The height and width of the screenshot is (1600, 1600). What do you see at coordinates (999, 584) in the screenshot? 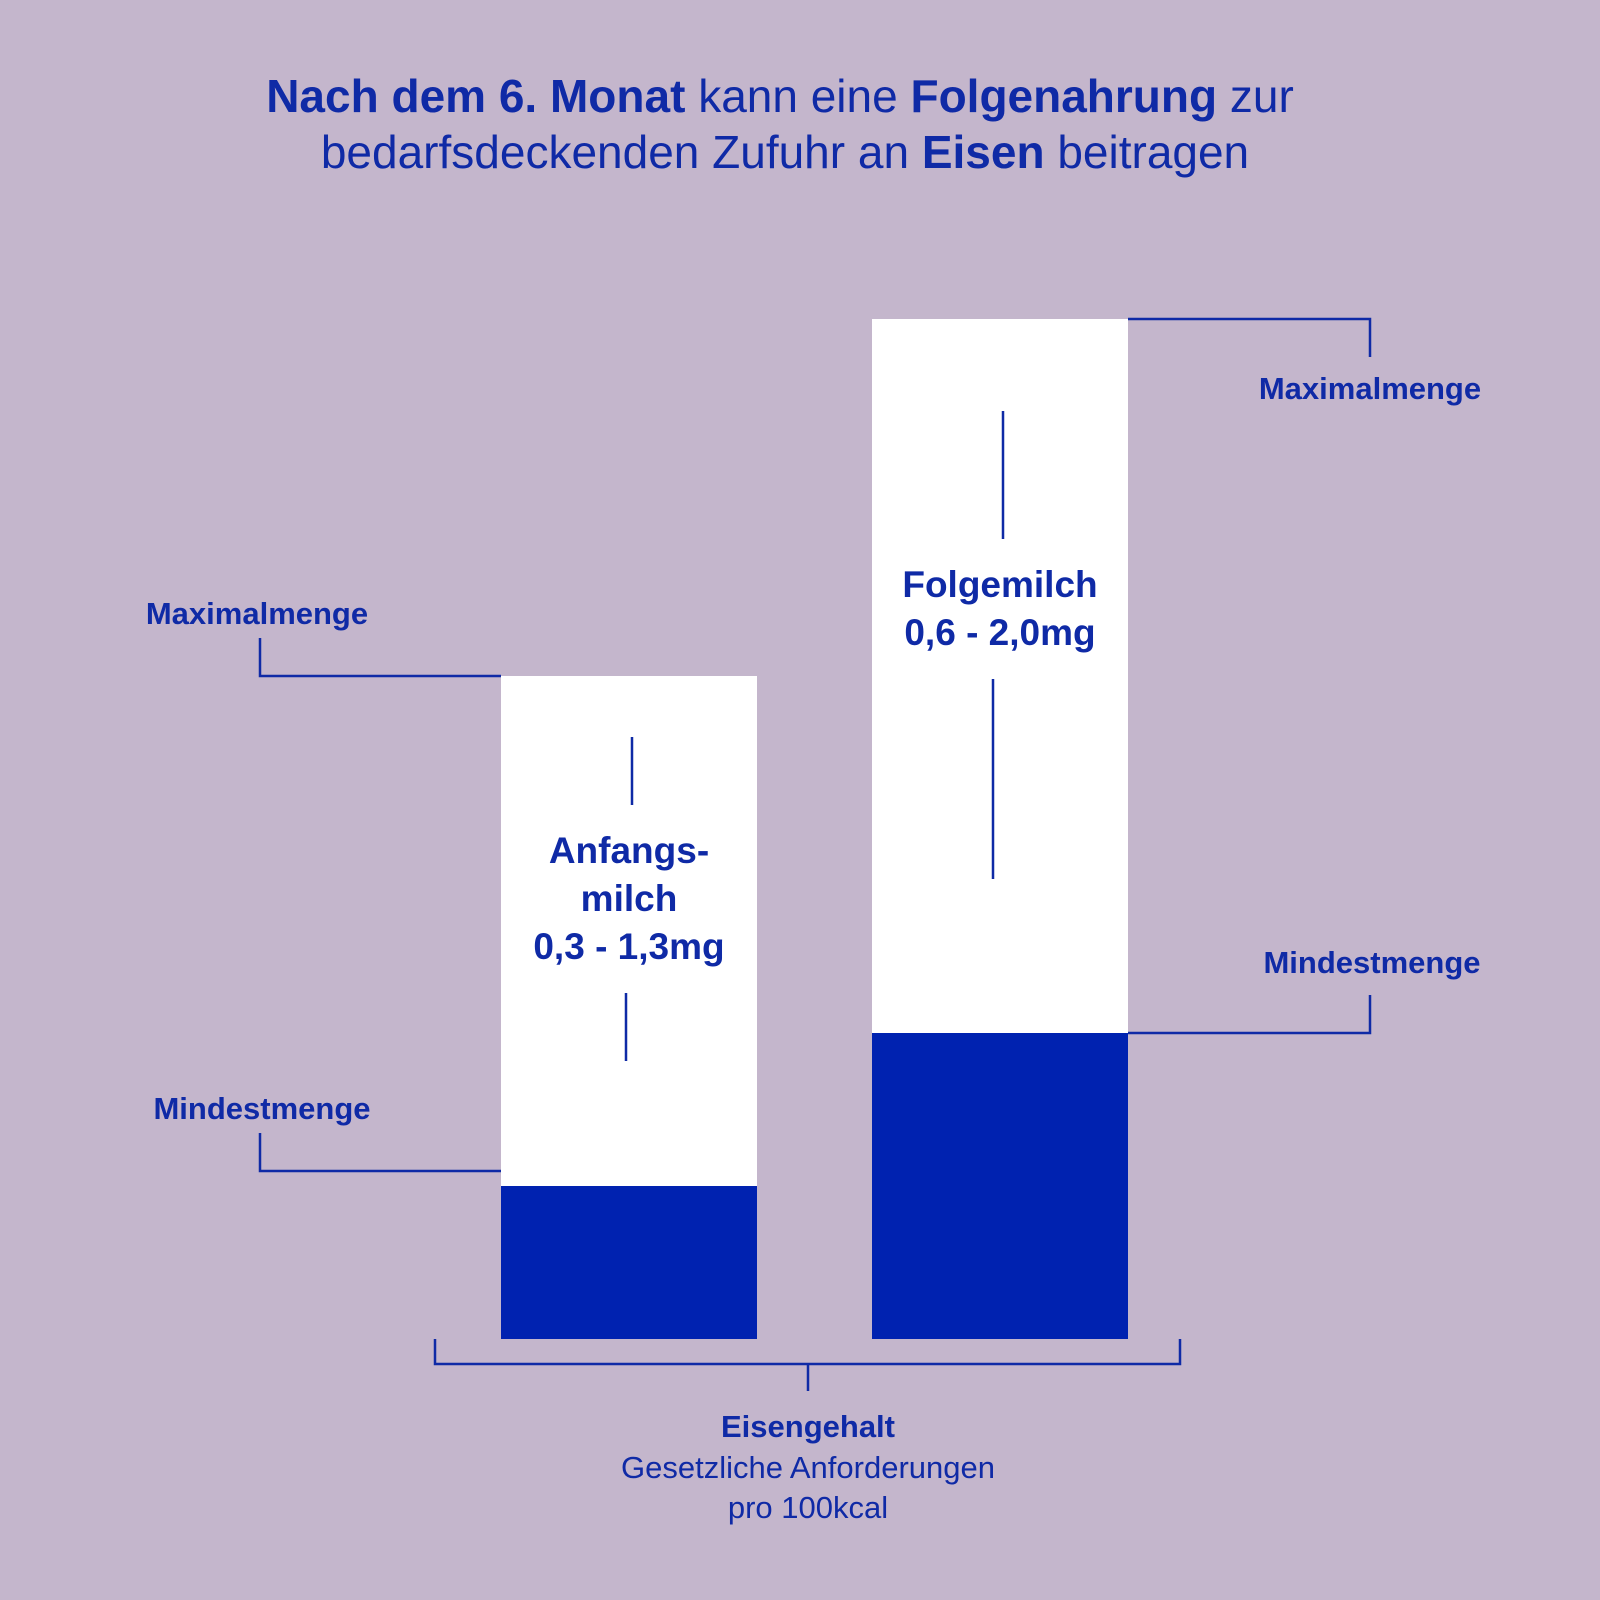
I see `category-label: Folgemilch` at bounding box center [999, 584].